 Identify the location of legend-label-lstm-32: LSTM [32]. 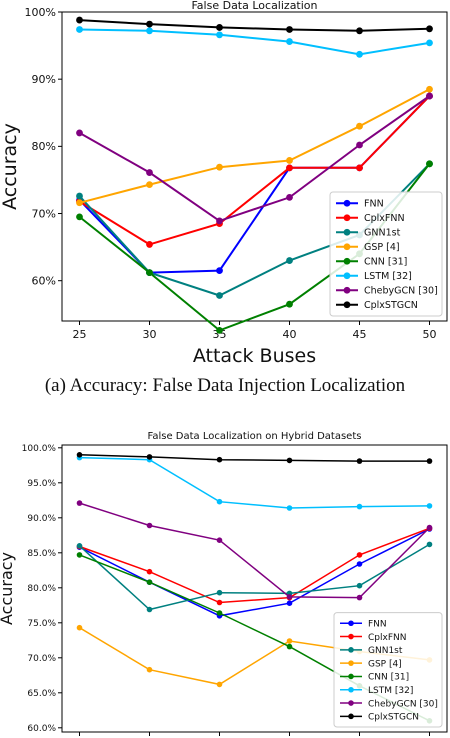
(388, 276).